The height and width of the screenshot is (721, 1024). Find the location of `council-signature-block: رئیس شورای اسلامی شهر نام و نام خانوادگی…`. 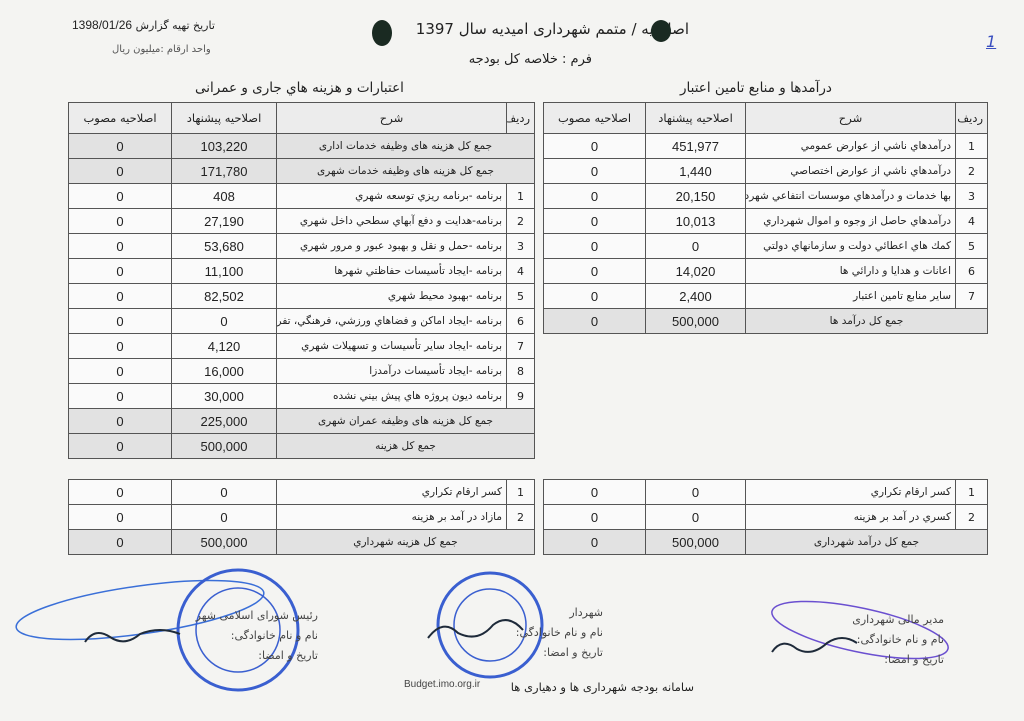

council-signature-block: رئیس شورای اسلامی شهر نام و نام خانوادگی… is located at coordinates (257, 636).